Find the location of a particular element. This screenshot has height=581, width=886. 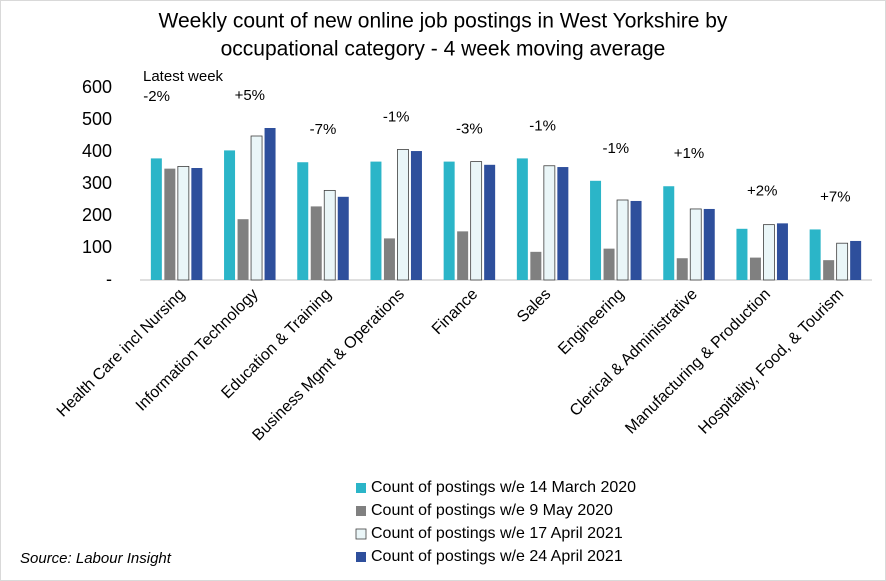

annotation: -3% is located at coordinates (469, 129).